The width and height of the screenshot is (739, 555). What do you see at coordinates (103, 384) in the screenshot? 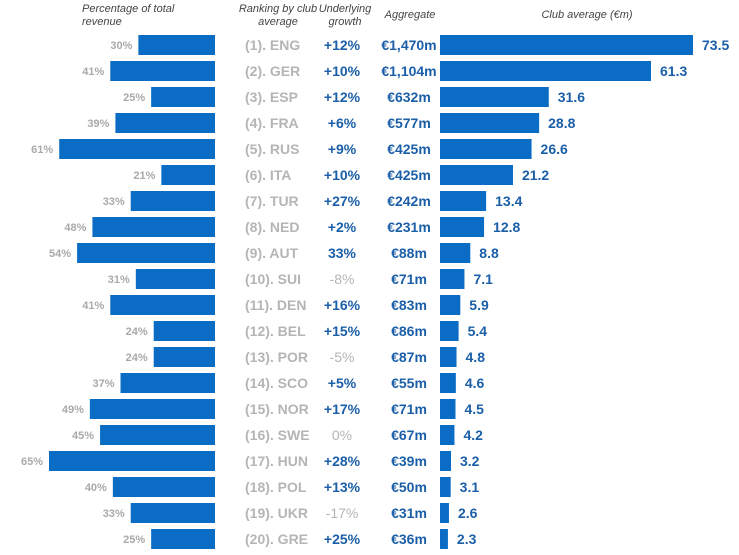
I see `pct-label: 37%` at bounding box center [103, 384].